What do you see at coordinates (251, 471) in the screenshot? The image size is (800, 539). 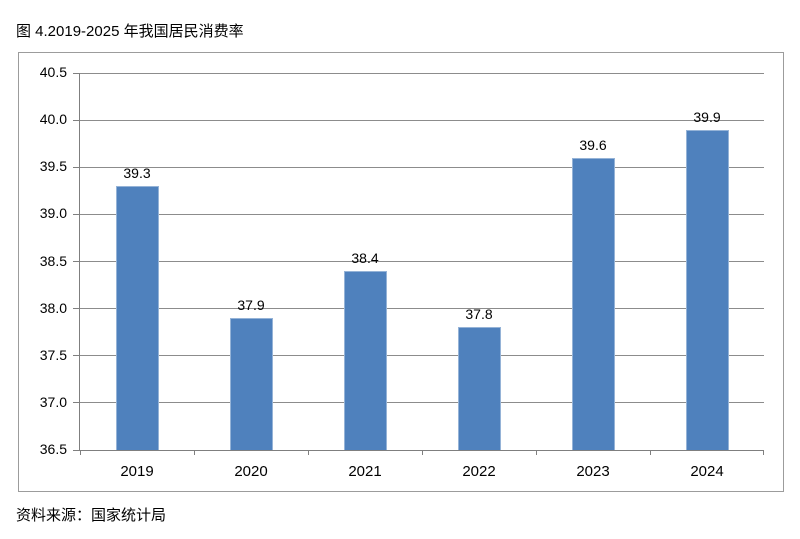 I see `x-tick-label: 2020` at bounding box center [251, 471].